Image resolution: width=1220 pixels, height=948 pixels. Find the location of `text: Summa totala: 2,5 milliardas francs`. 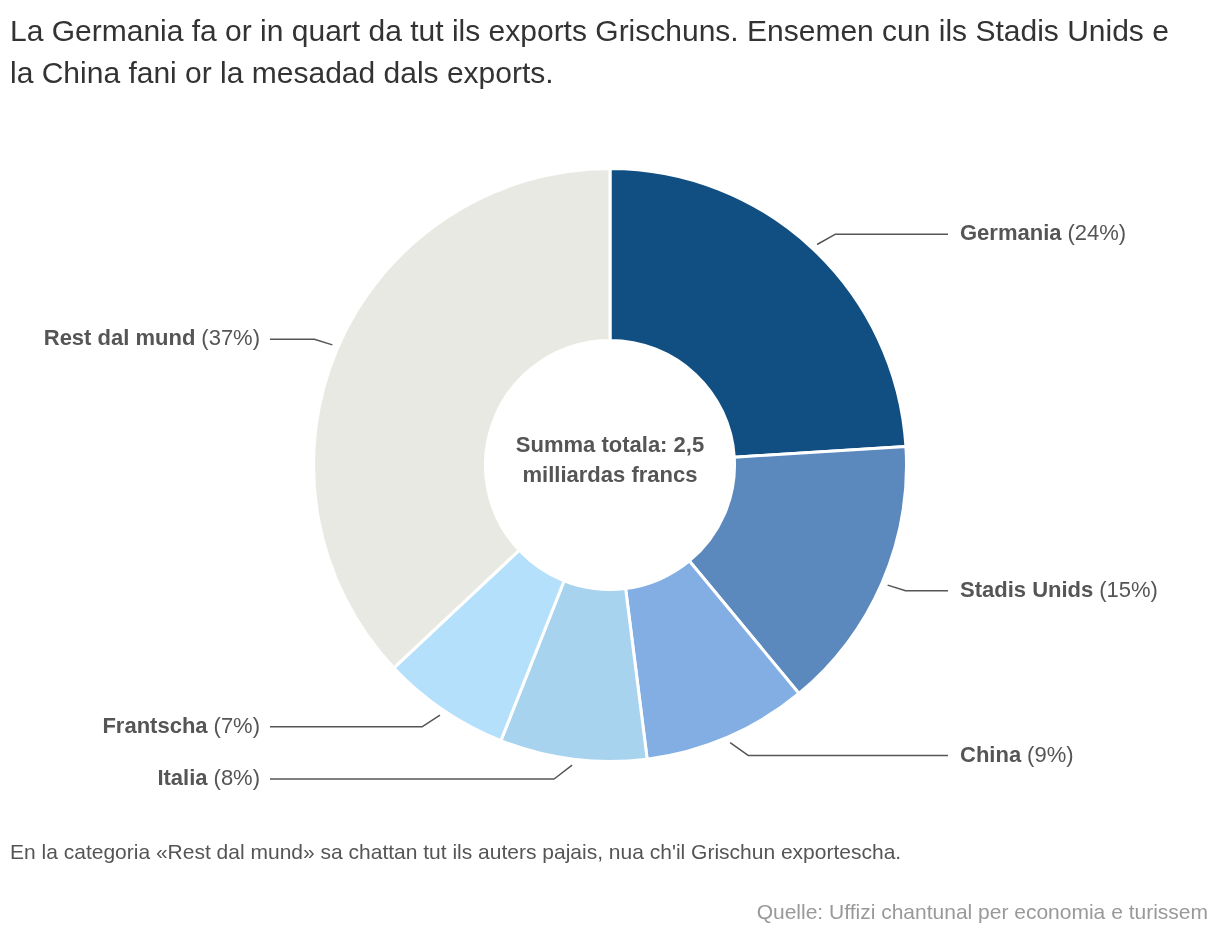

text: Summa totala: 2,5 milliardas francs is located at coordinates (610, 460).